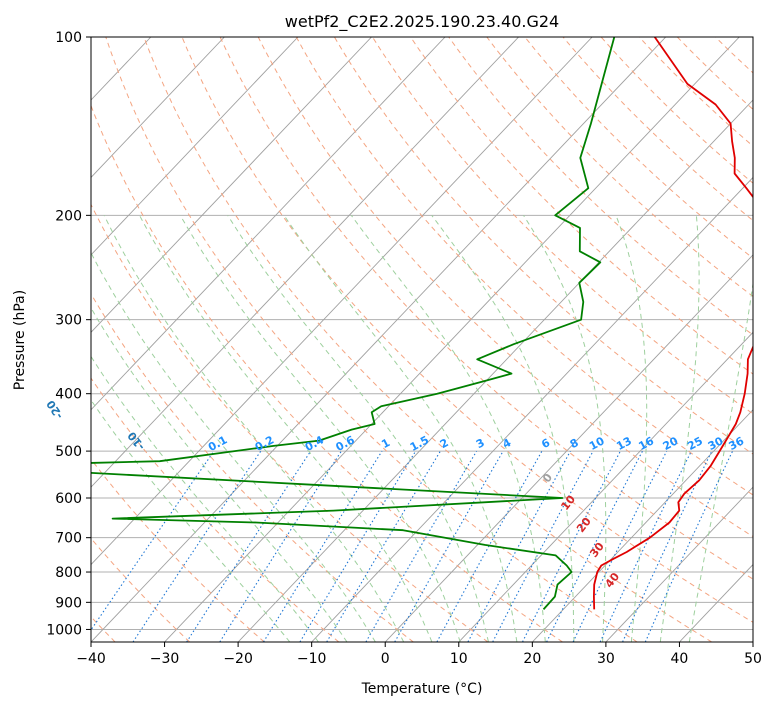  Describe the element at coordinates (238, 659) in the screenshot. I see `x-tick-label: −20` at that location.